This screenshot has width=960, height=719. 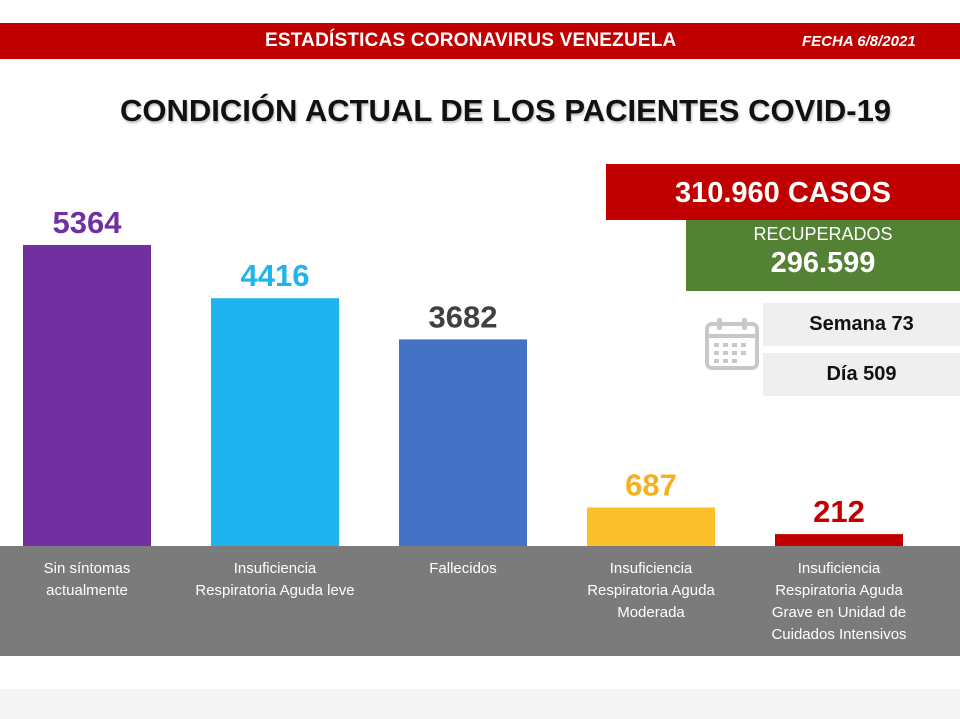 I want to click on bar-value-label-3: 687, so click(x=651, y=484).